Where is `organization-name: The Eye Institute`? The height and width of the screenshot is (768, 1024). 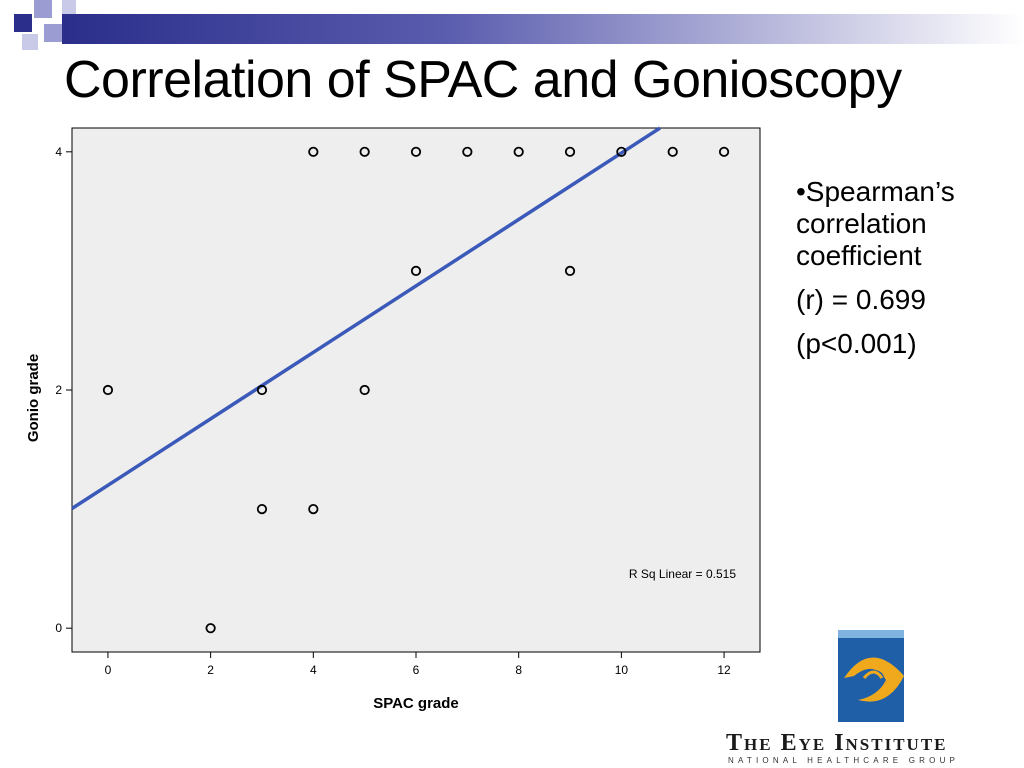
organization-name: The Eye Institute is located at coordinates (837, 743).